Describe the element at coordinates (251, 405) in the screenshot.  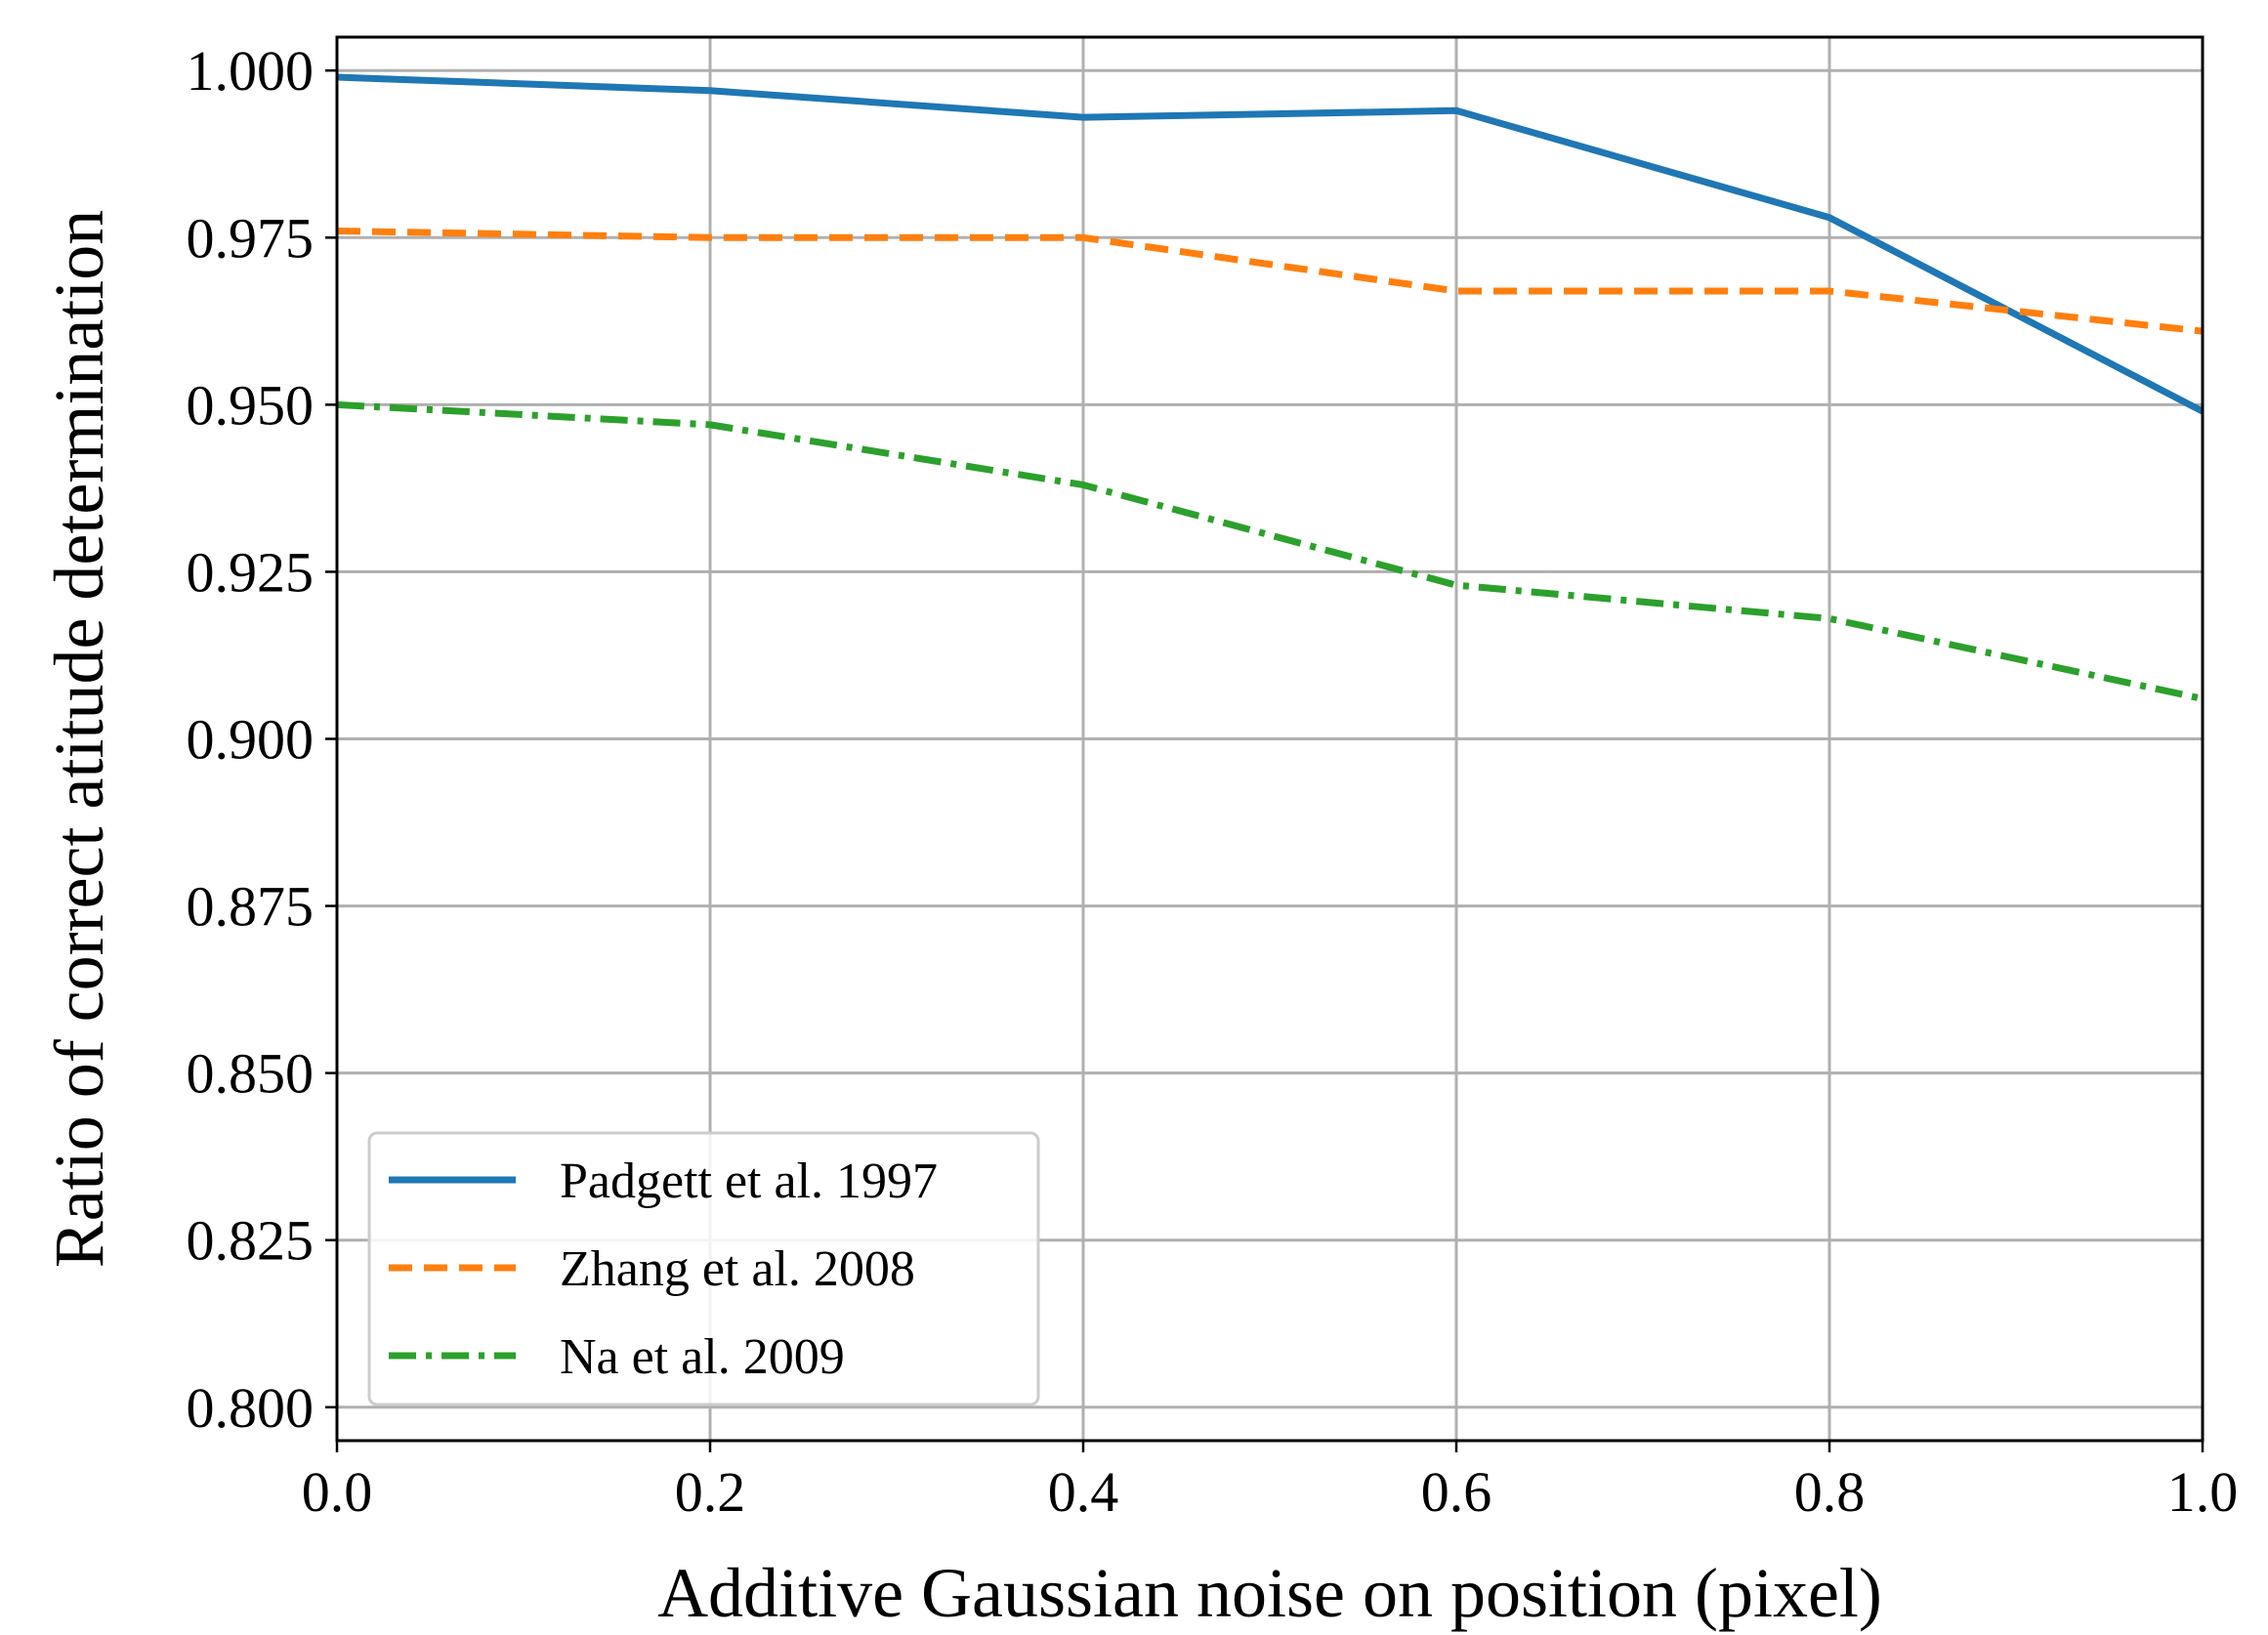
I see `y-tick-label: 0.950` at that location.